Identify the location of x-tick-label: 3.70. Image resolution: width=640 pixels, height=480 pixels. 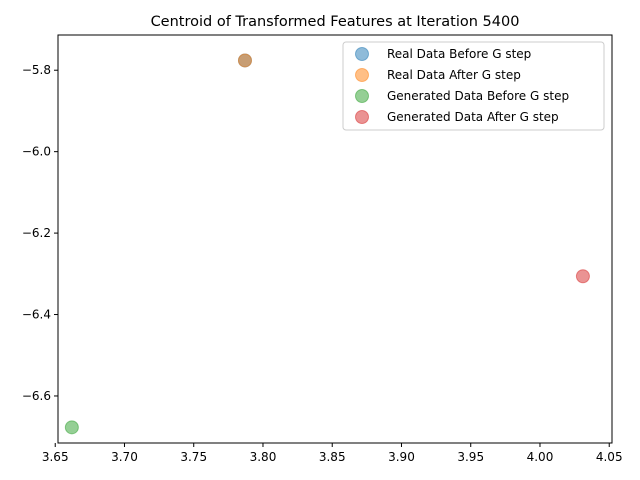
(124, 457).